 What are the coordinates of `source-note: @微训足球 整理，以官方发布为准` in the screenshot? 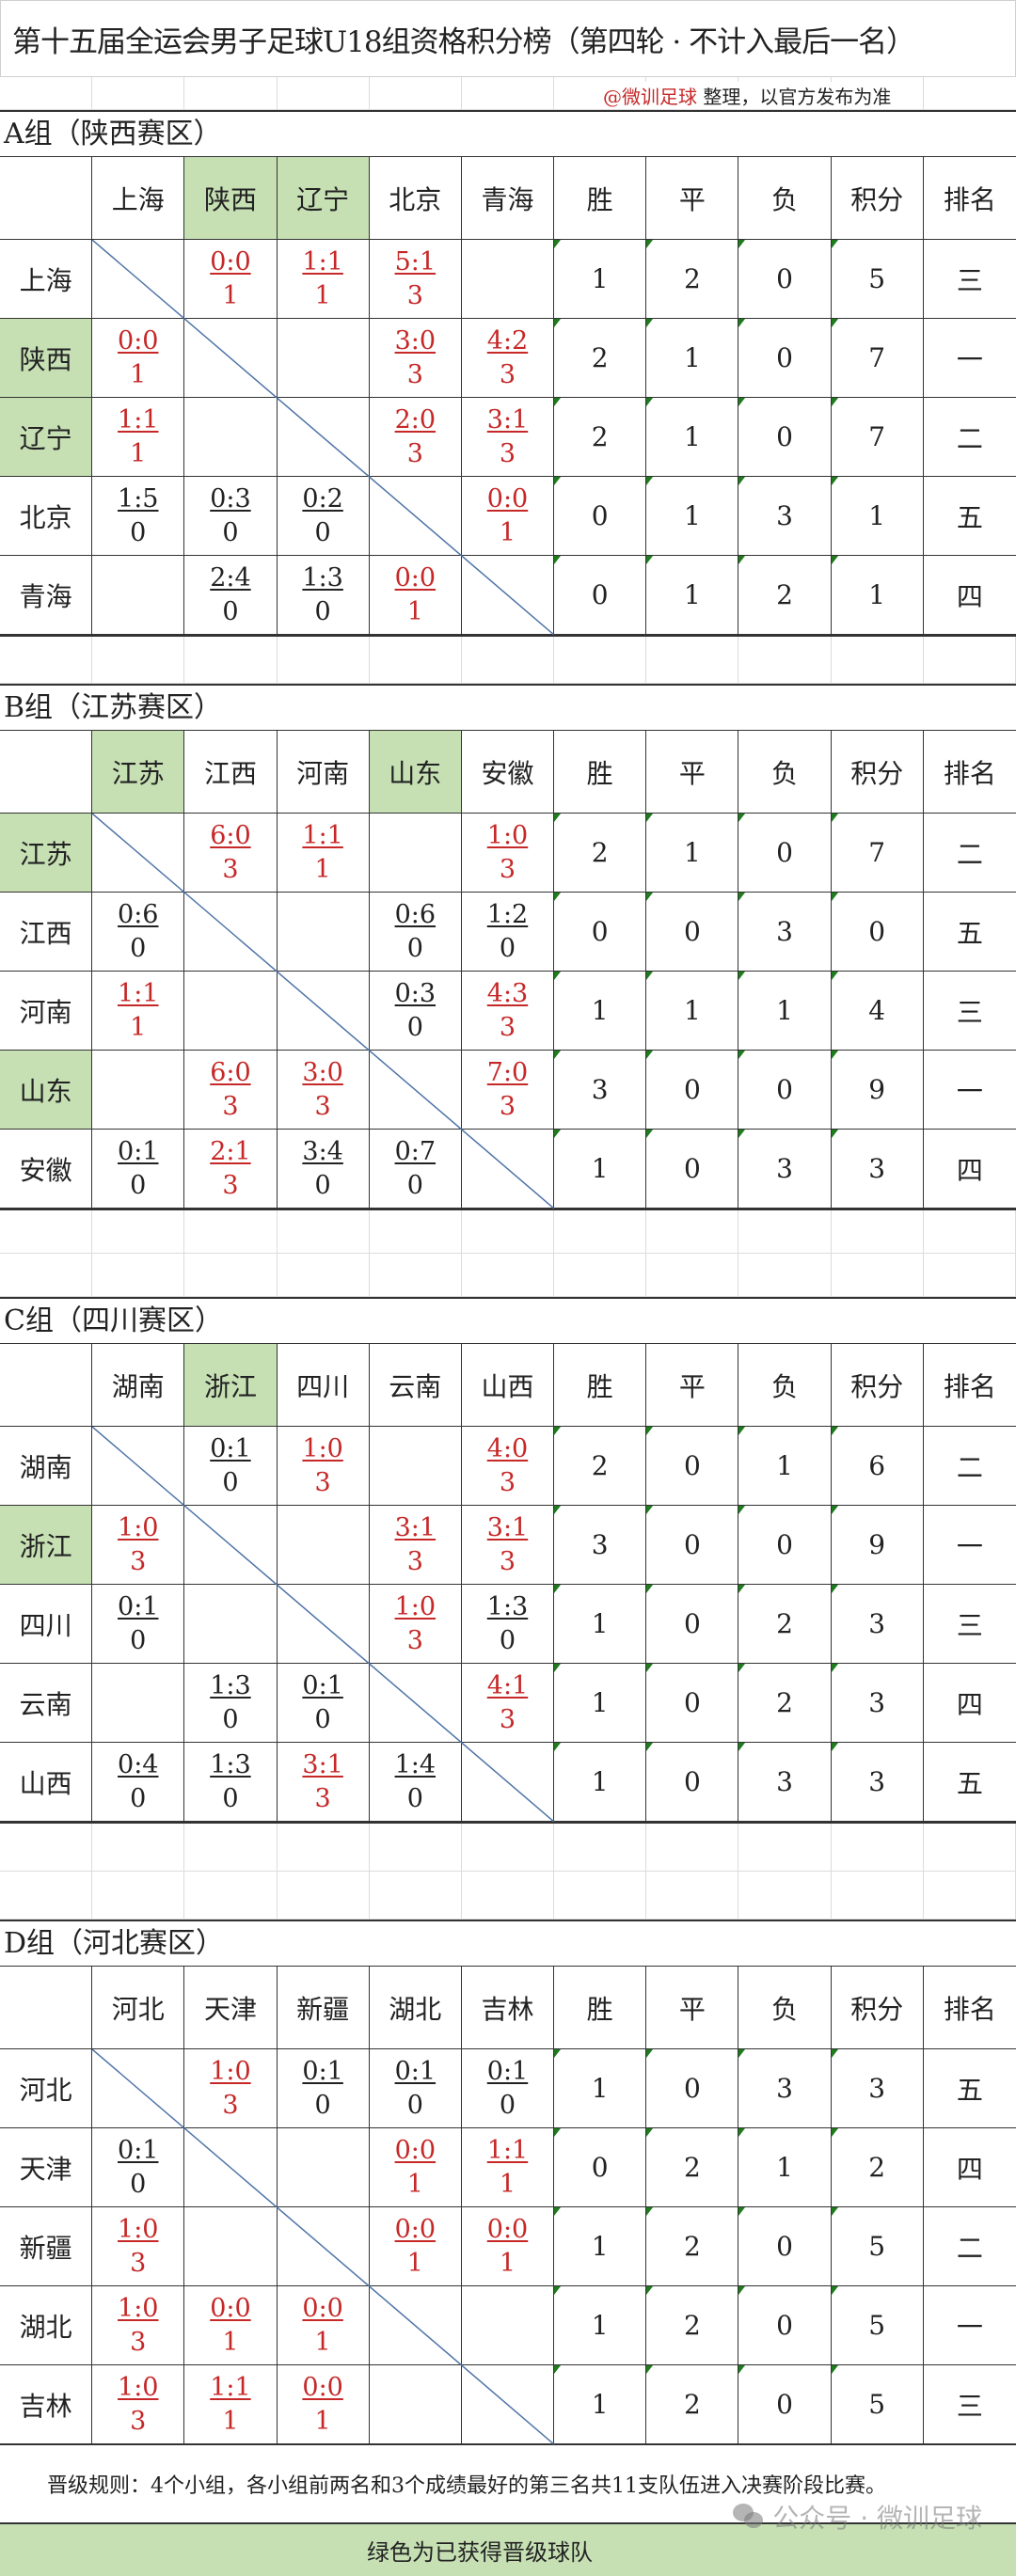 It's located at (748, 95).